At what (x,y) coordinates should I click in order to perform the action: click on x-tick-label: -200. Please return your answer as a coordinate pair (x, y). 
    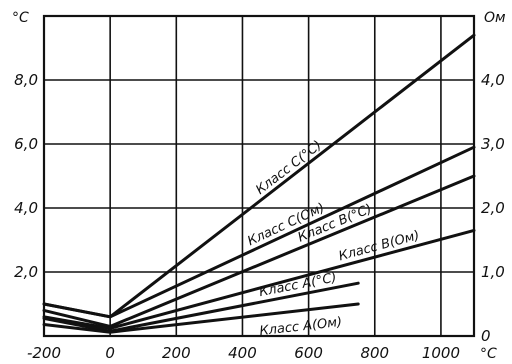
    Looking at the image, I should click on (44, 353).